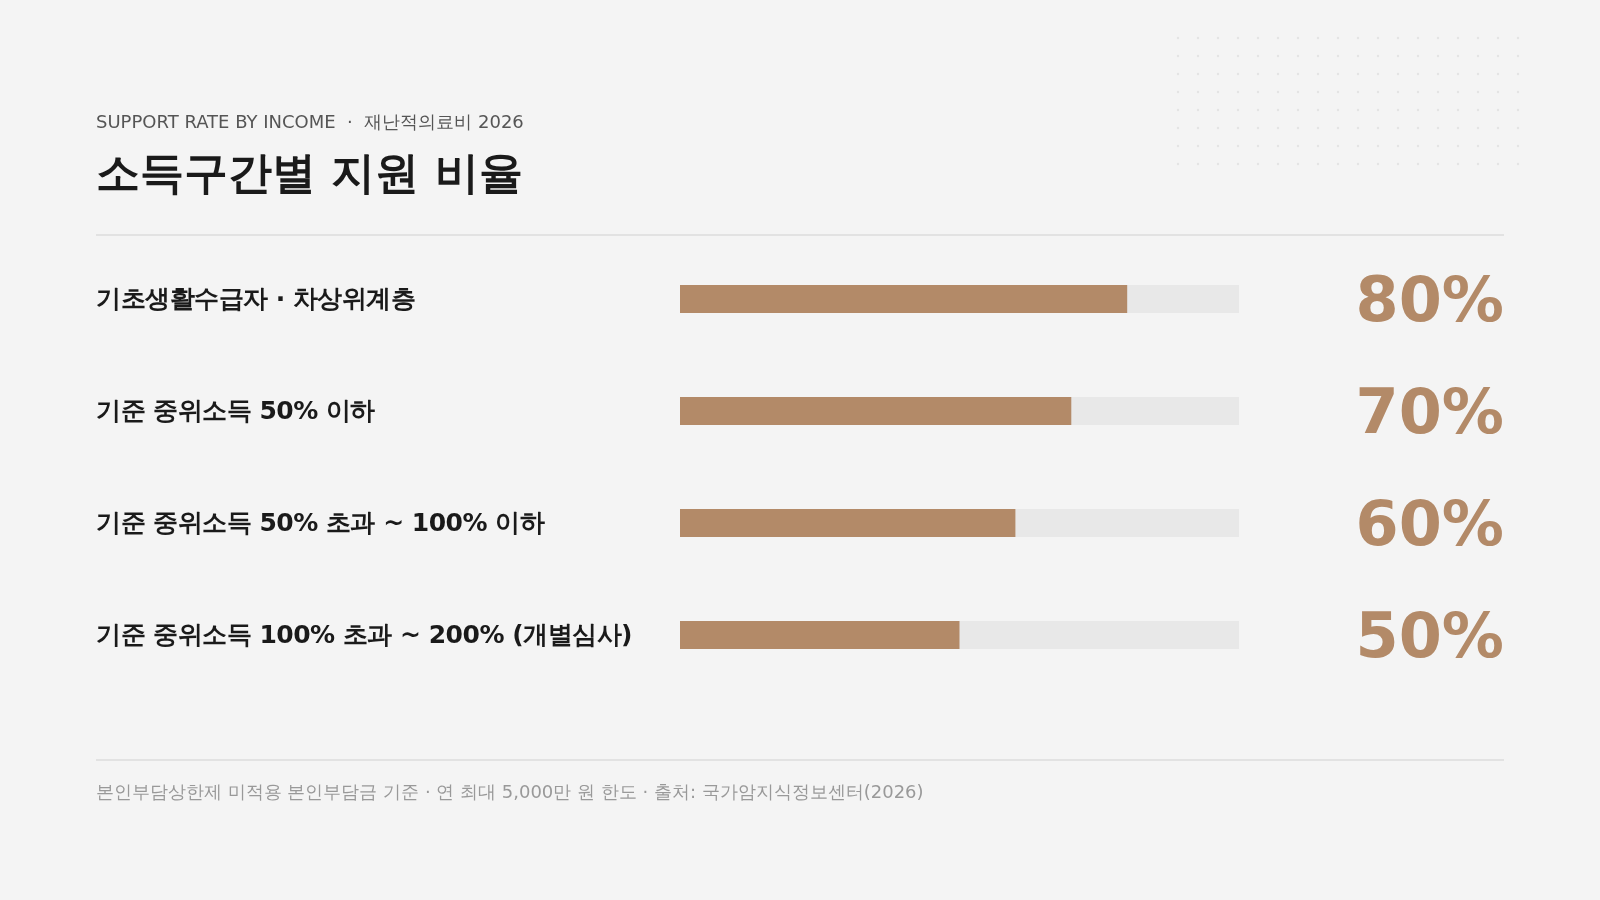 The width and height of the screenshot is (1600, 900). Describe the element at coordinates (1429, 635) in the screenshot. I see `data-label: 50%` at that location.